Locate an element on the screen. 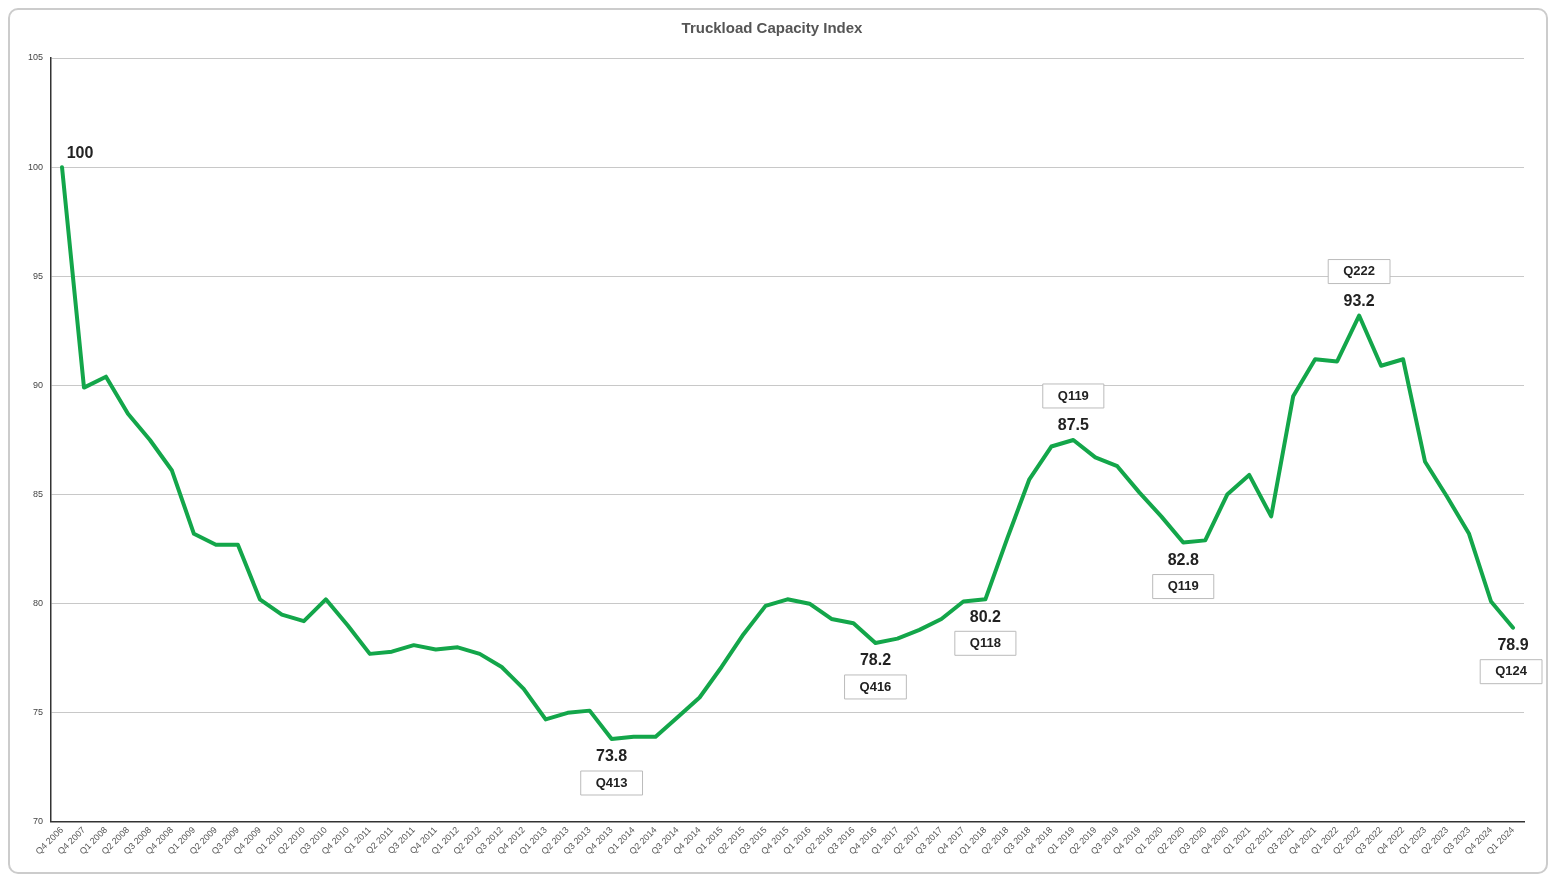 This screenshot has height=893, width=1568. data-label: 82.8 is located at coordinates (1183, 559).